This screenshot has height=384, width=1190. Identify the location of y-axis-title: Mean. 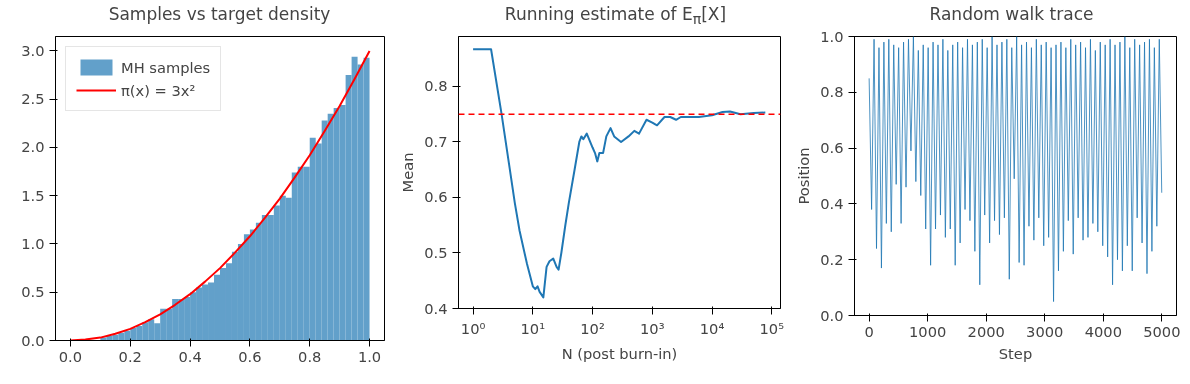
(408, 172).